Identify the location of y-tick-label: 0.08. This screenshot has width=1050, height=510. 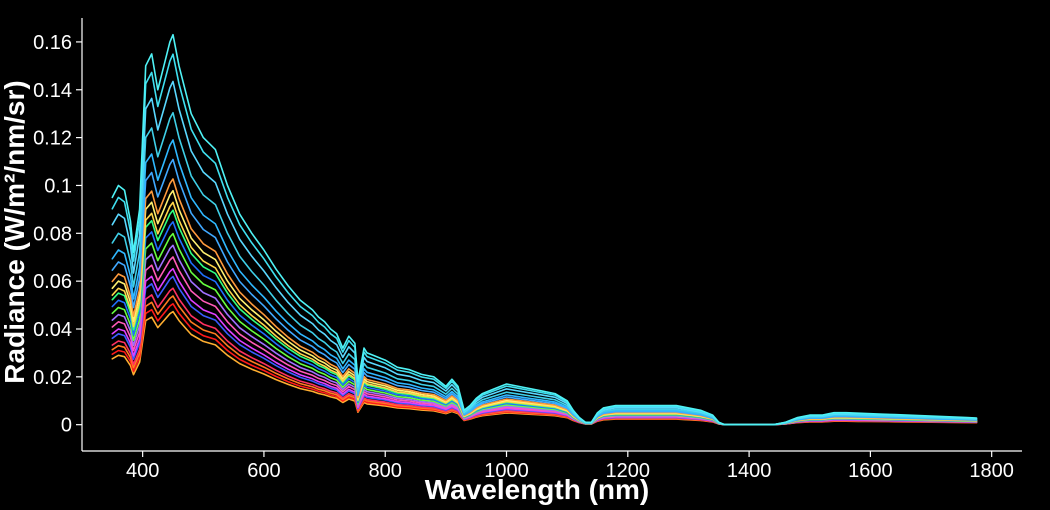
(52, 234).